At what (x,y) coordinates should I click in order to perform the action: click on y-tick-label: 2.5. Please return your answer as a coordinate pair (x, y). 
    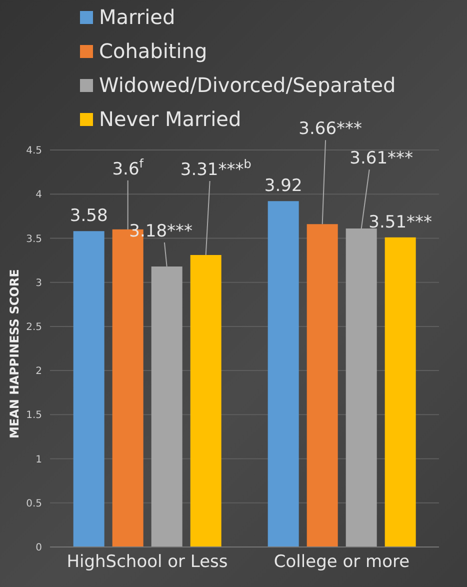
    Looking at the image, I should click on (34, 327).